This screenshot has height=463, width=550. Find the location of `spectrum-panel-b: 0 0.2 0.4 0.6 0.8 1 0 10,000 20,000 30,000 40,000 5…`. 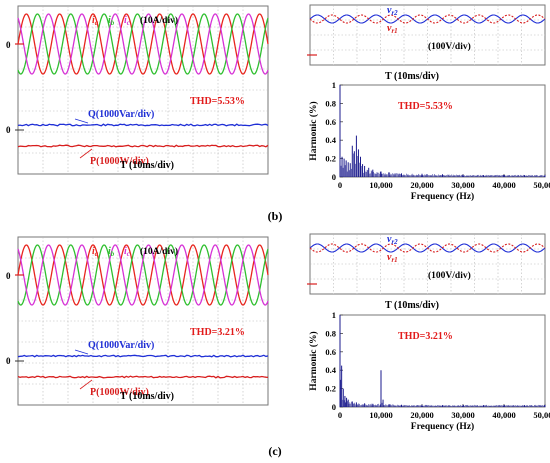

spectrum-panel-b: 0 0.2 0.4 0.6 0.8 1 0 10,000 20,000 30,000 40,000 5… is located at coordinates (429, 141).